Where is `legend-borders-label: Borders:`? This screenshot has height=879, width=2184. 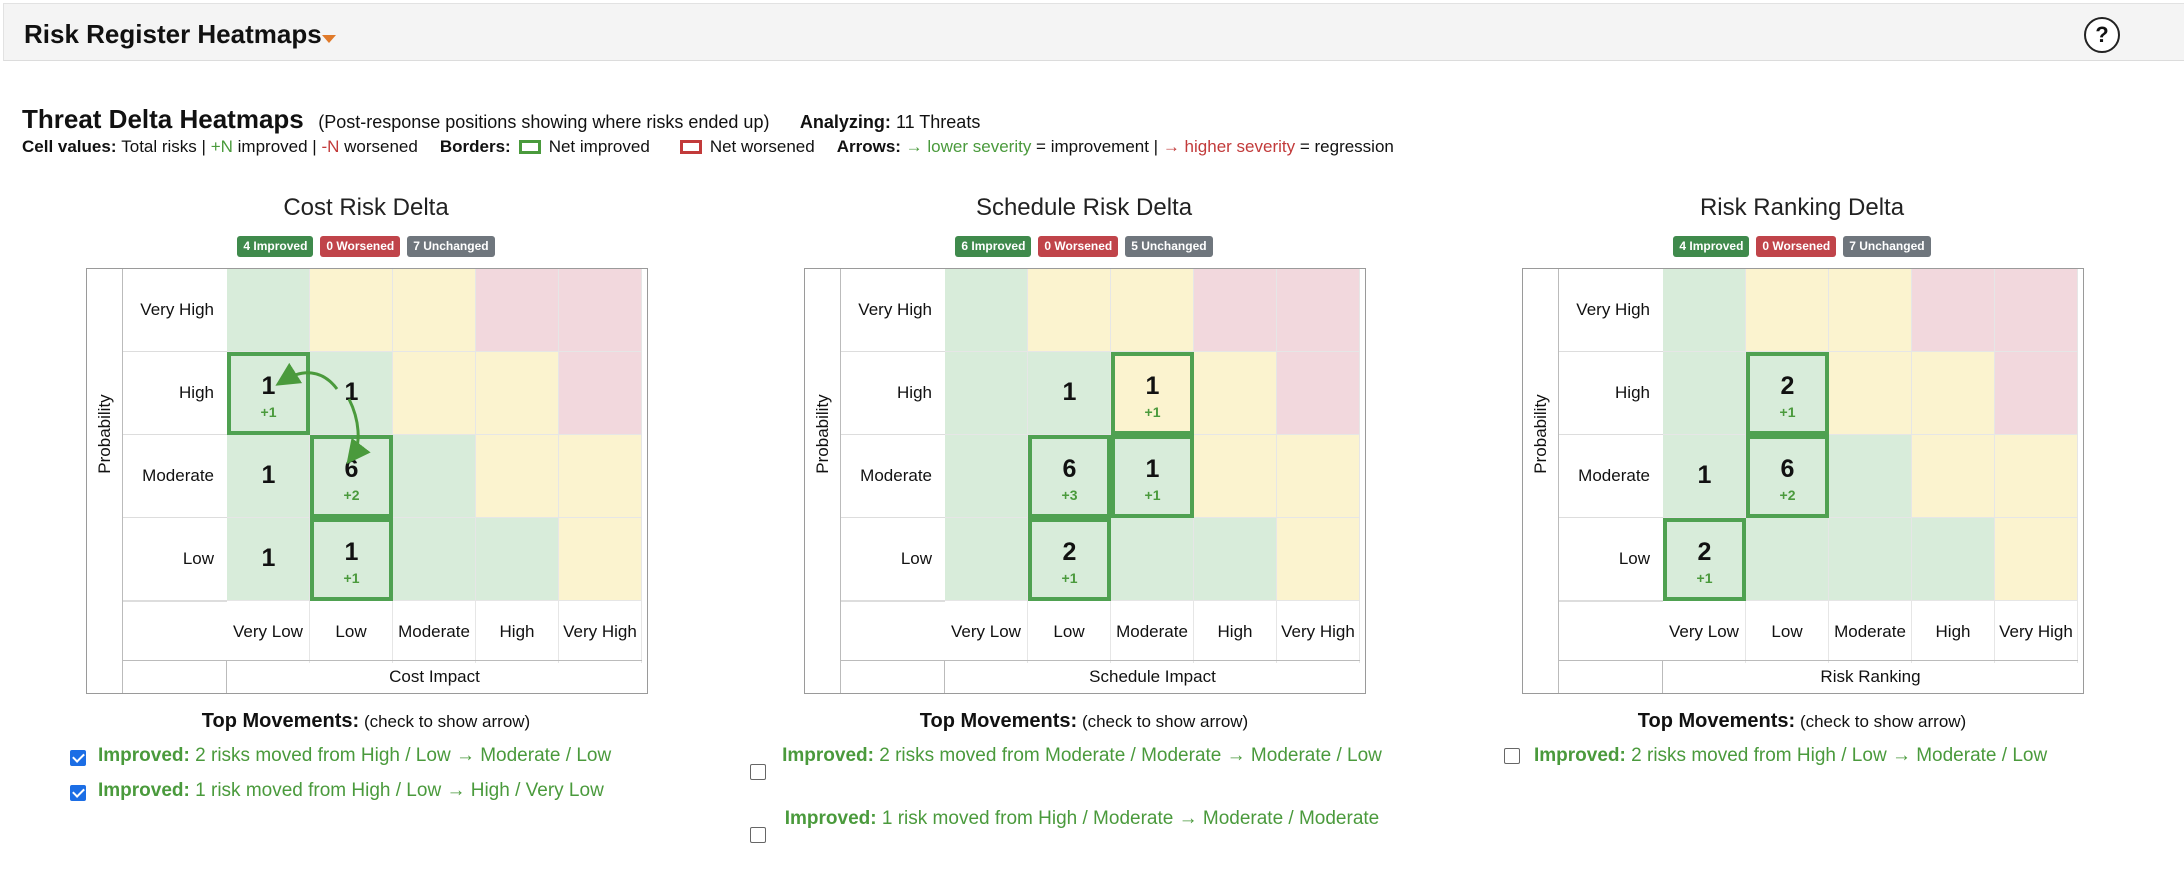
legend-borders-label: Borders: is located at coordinates (475, 146).